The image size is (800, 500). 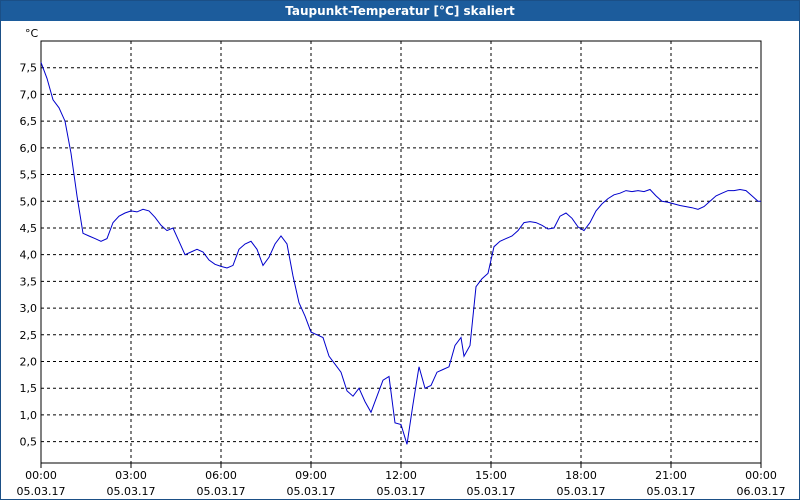 What do you see at coordinates (761, 491) in the screenshot?
I see `x-tick-date-label: 06.03.17` at bounding box center [761, 491].